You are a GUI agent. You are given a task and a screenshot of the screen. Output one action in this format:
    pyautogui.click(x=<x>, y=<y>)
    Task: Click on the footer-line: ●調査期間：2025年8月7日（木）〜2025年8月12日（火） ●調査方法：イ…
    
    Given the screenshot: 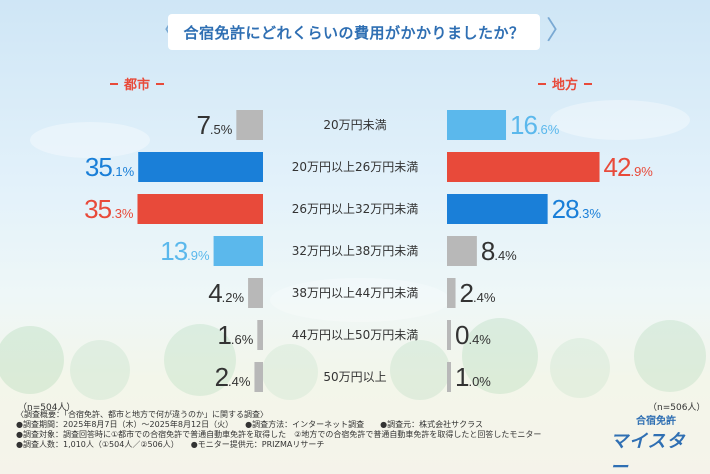 What is the action you would take?
    pyautogui.click(x=249, y=424)
    